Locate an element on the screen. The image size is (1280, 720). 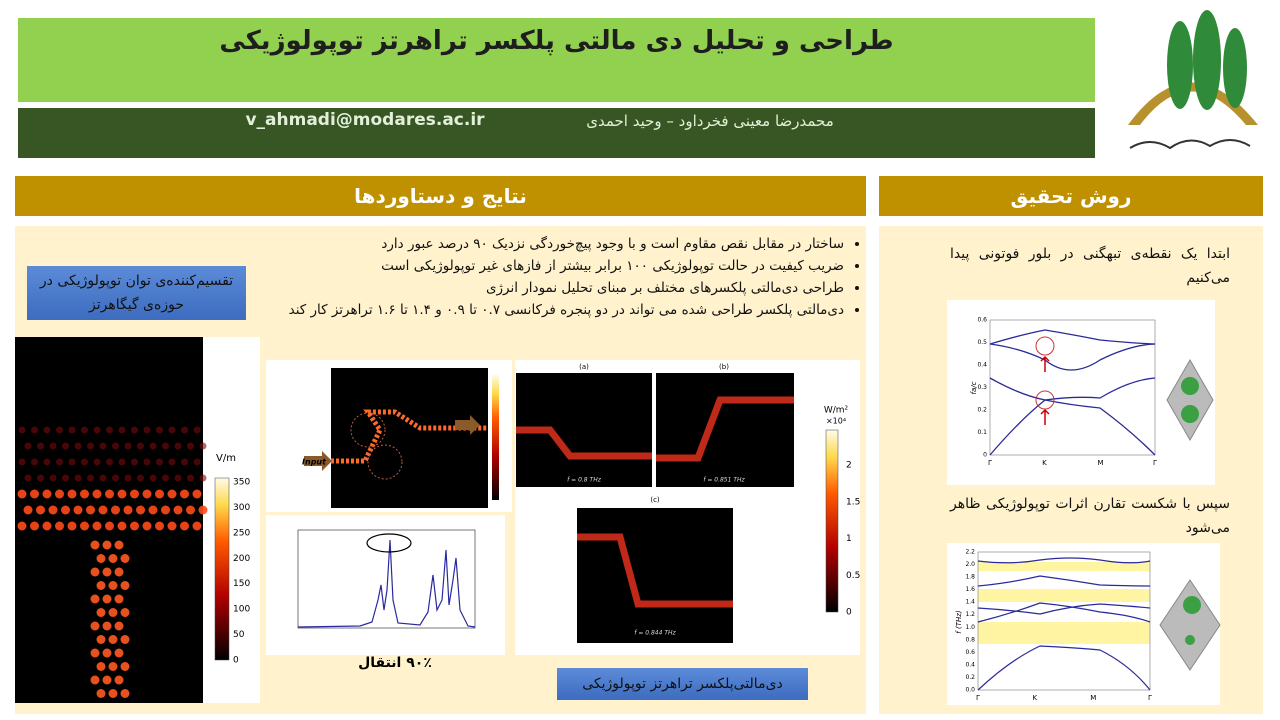
rod is located at coordinates (1190, 640).